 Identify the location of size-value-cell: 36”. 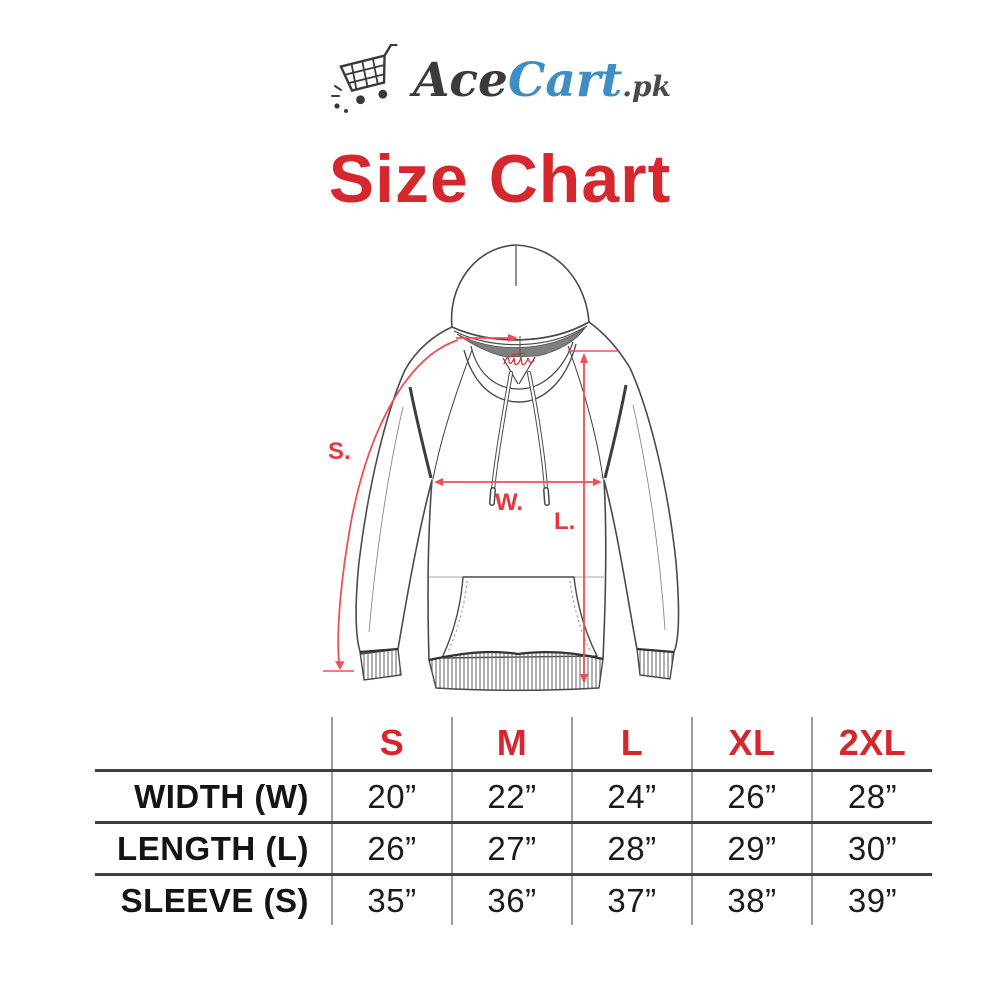
(511, 899).